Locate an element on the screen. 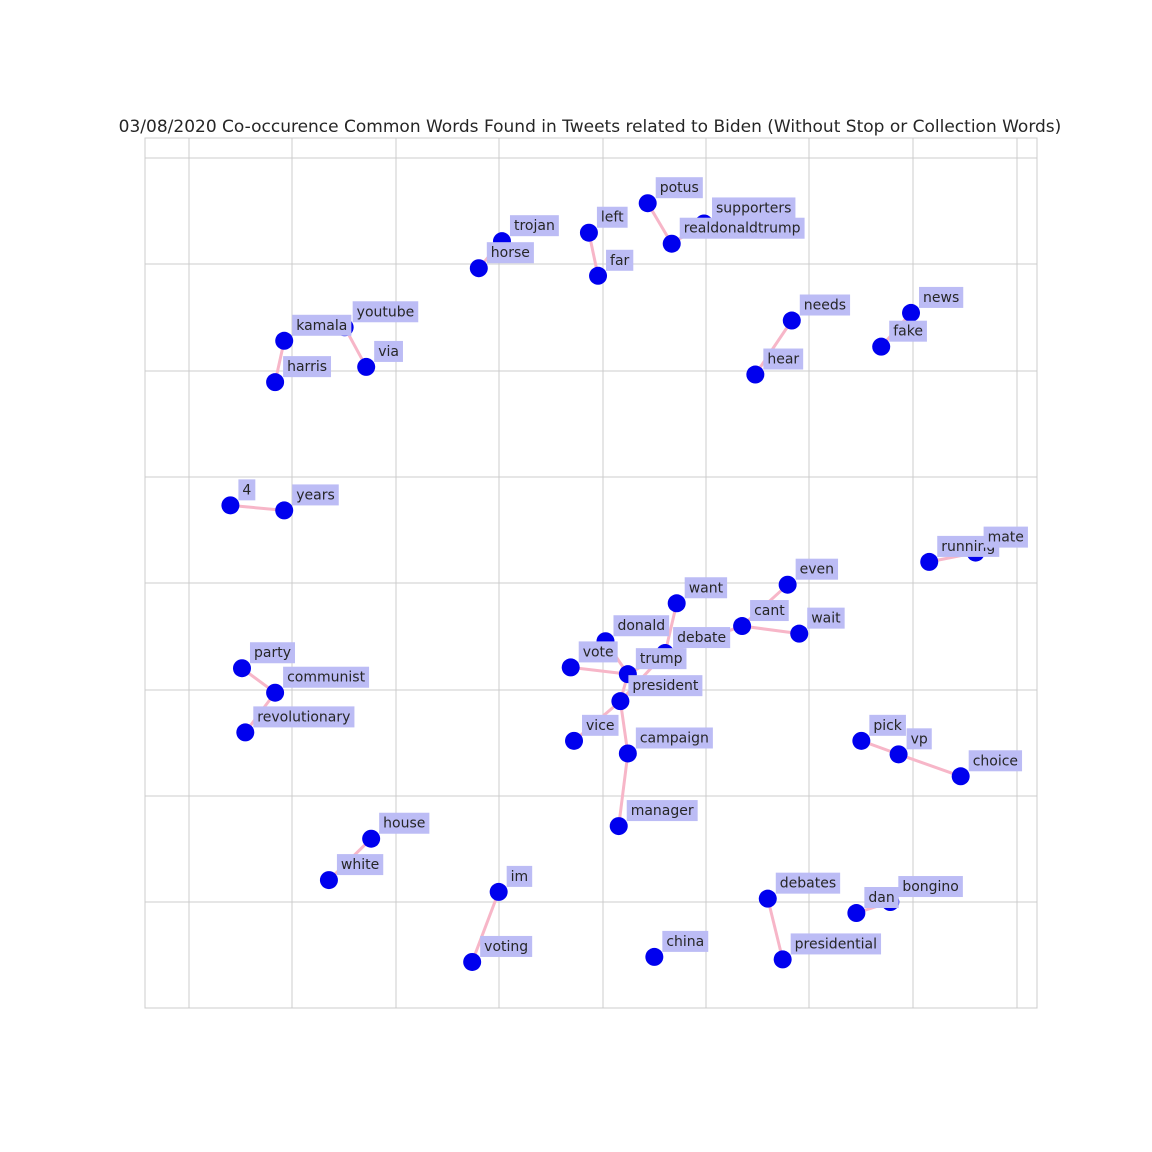 Image resolution: width=1152 pixels, height=1152 pixels. node-label-text: harris is located at coordinates (307, 367).